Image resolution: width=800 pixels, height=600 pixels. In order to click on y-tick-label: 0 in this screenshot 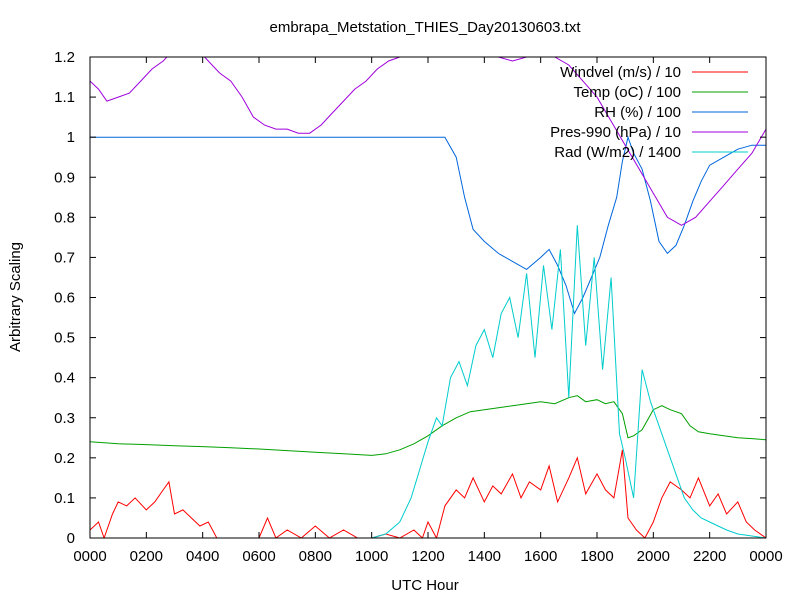, I will do `click(71, 538)`.